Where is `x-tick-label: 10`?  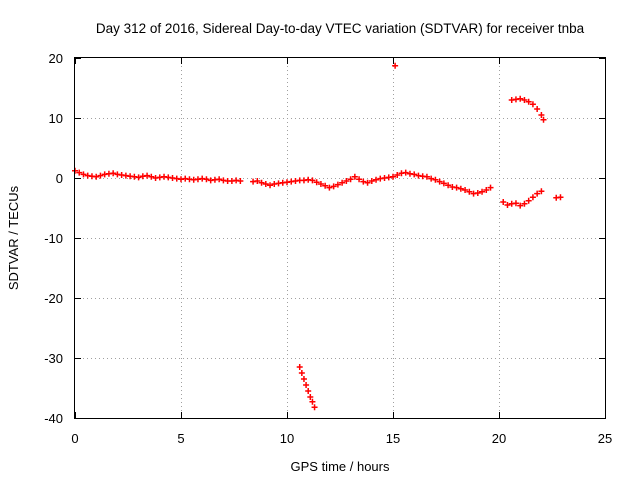 x-tick-label: 10 is located at coordinates (287, 438).